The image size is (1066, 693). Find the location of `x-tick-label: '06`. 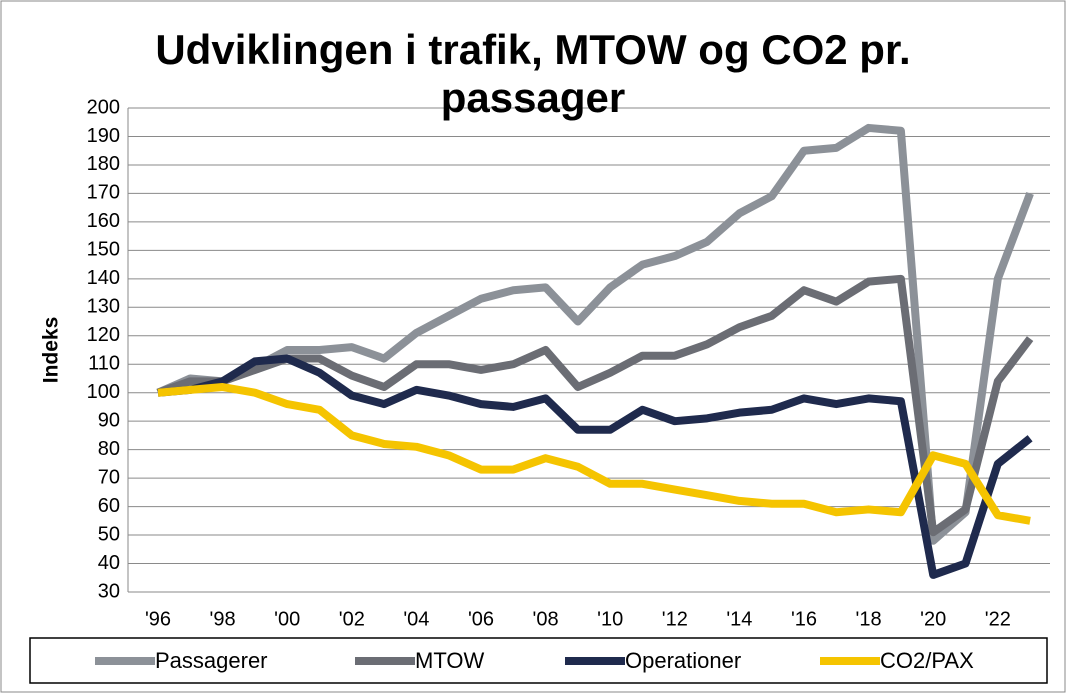

x-tick-label: '06 is located at coordinates (481, 619).